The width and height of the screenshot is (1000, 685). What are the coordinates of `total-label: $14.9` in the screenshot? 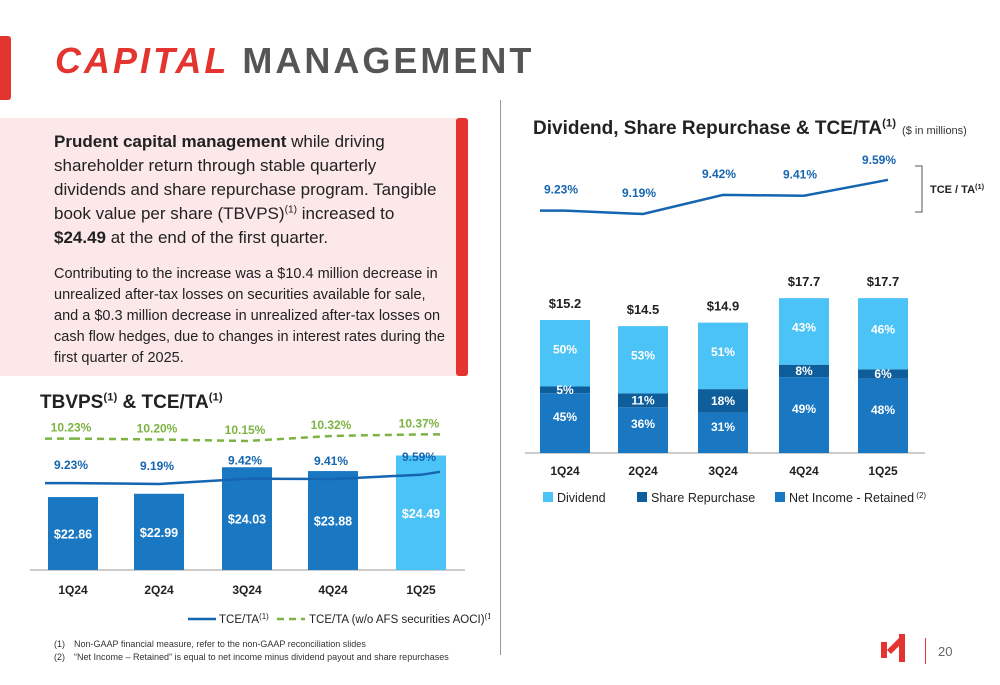 It's located at (723, 306).